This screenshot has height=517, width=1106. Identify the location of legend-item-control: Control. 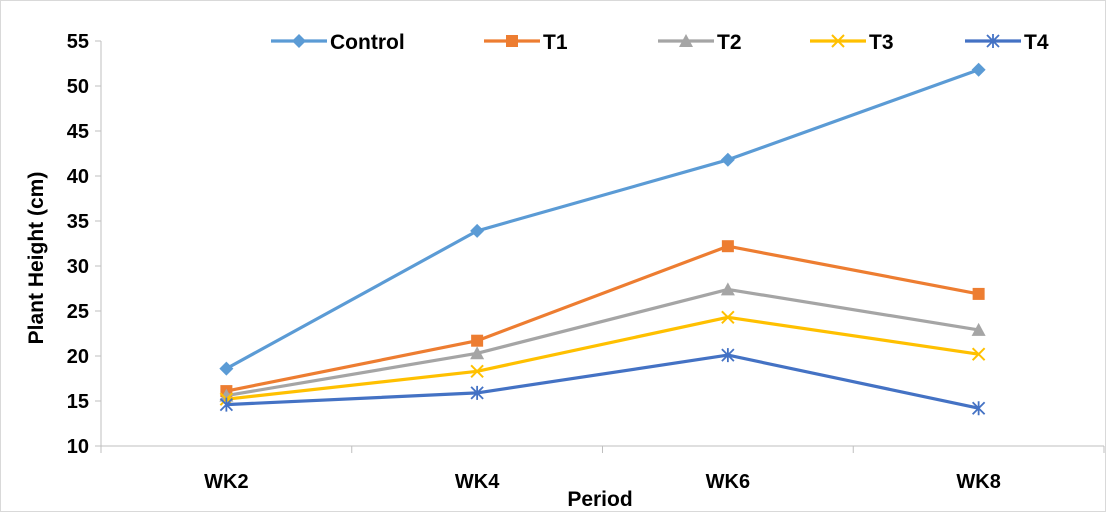
(338, 42).